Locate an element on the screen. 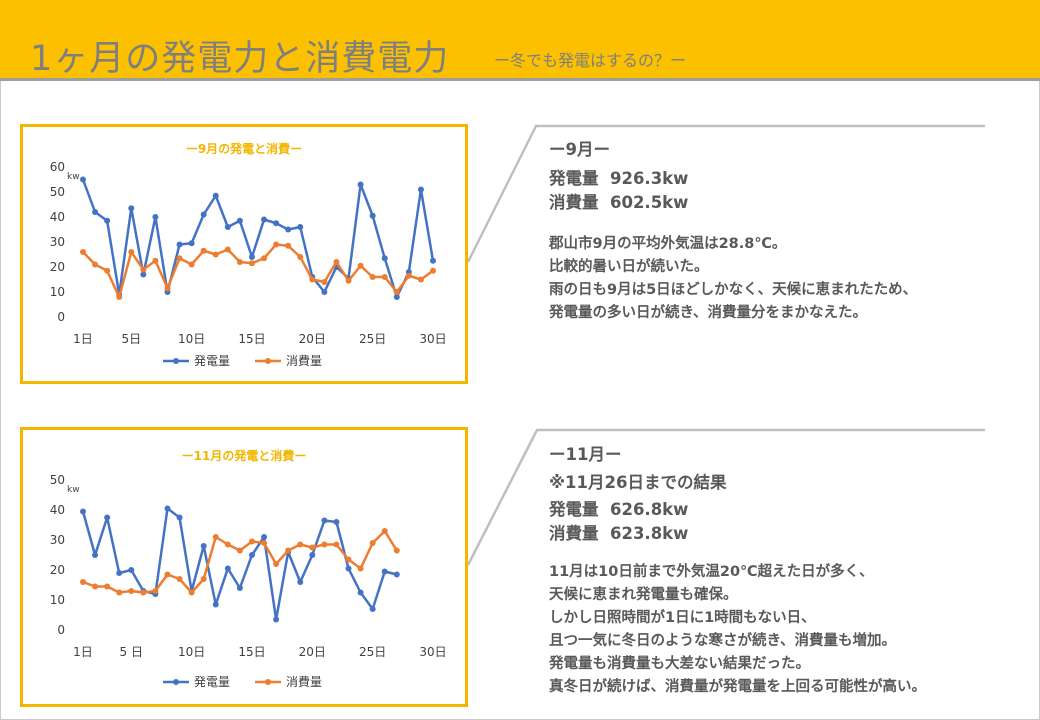  november-note-3: しかし日照時間が1日に1時間もない日、 is located at coordinates (682, 618).